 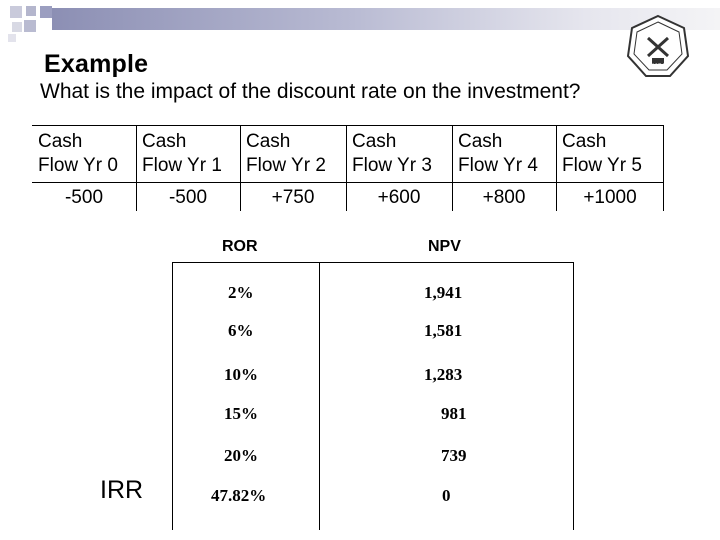 I want to click on cash-flow-value-yr4: +800, so click(x=504, y=197).